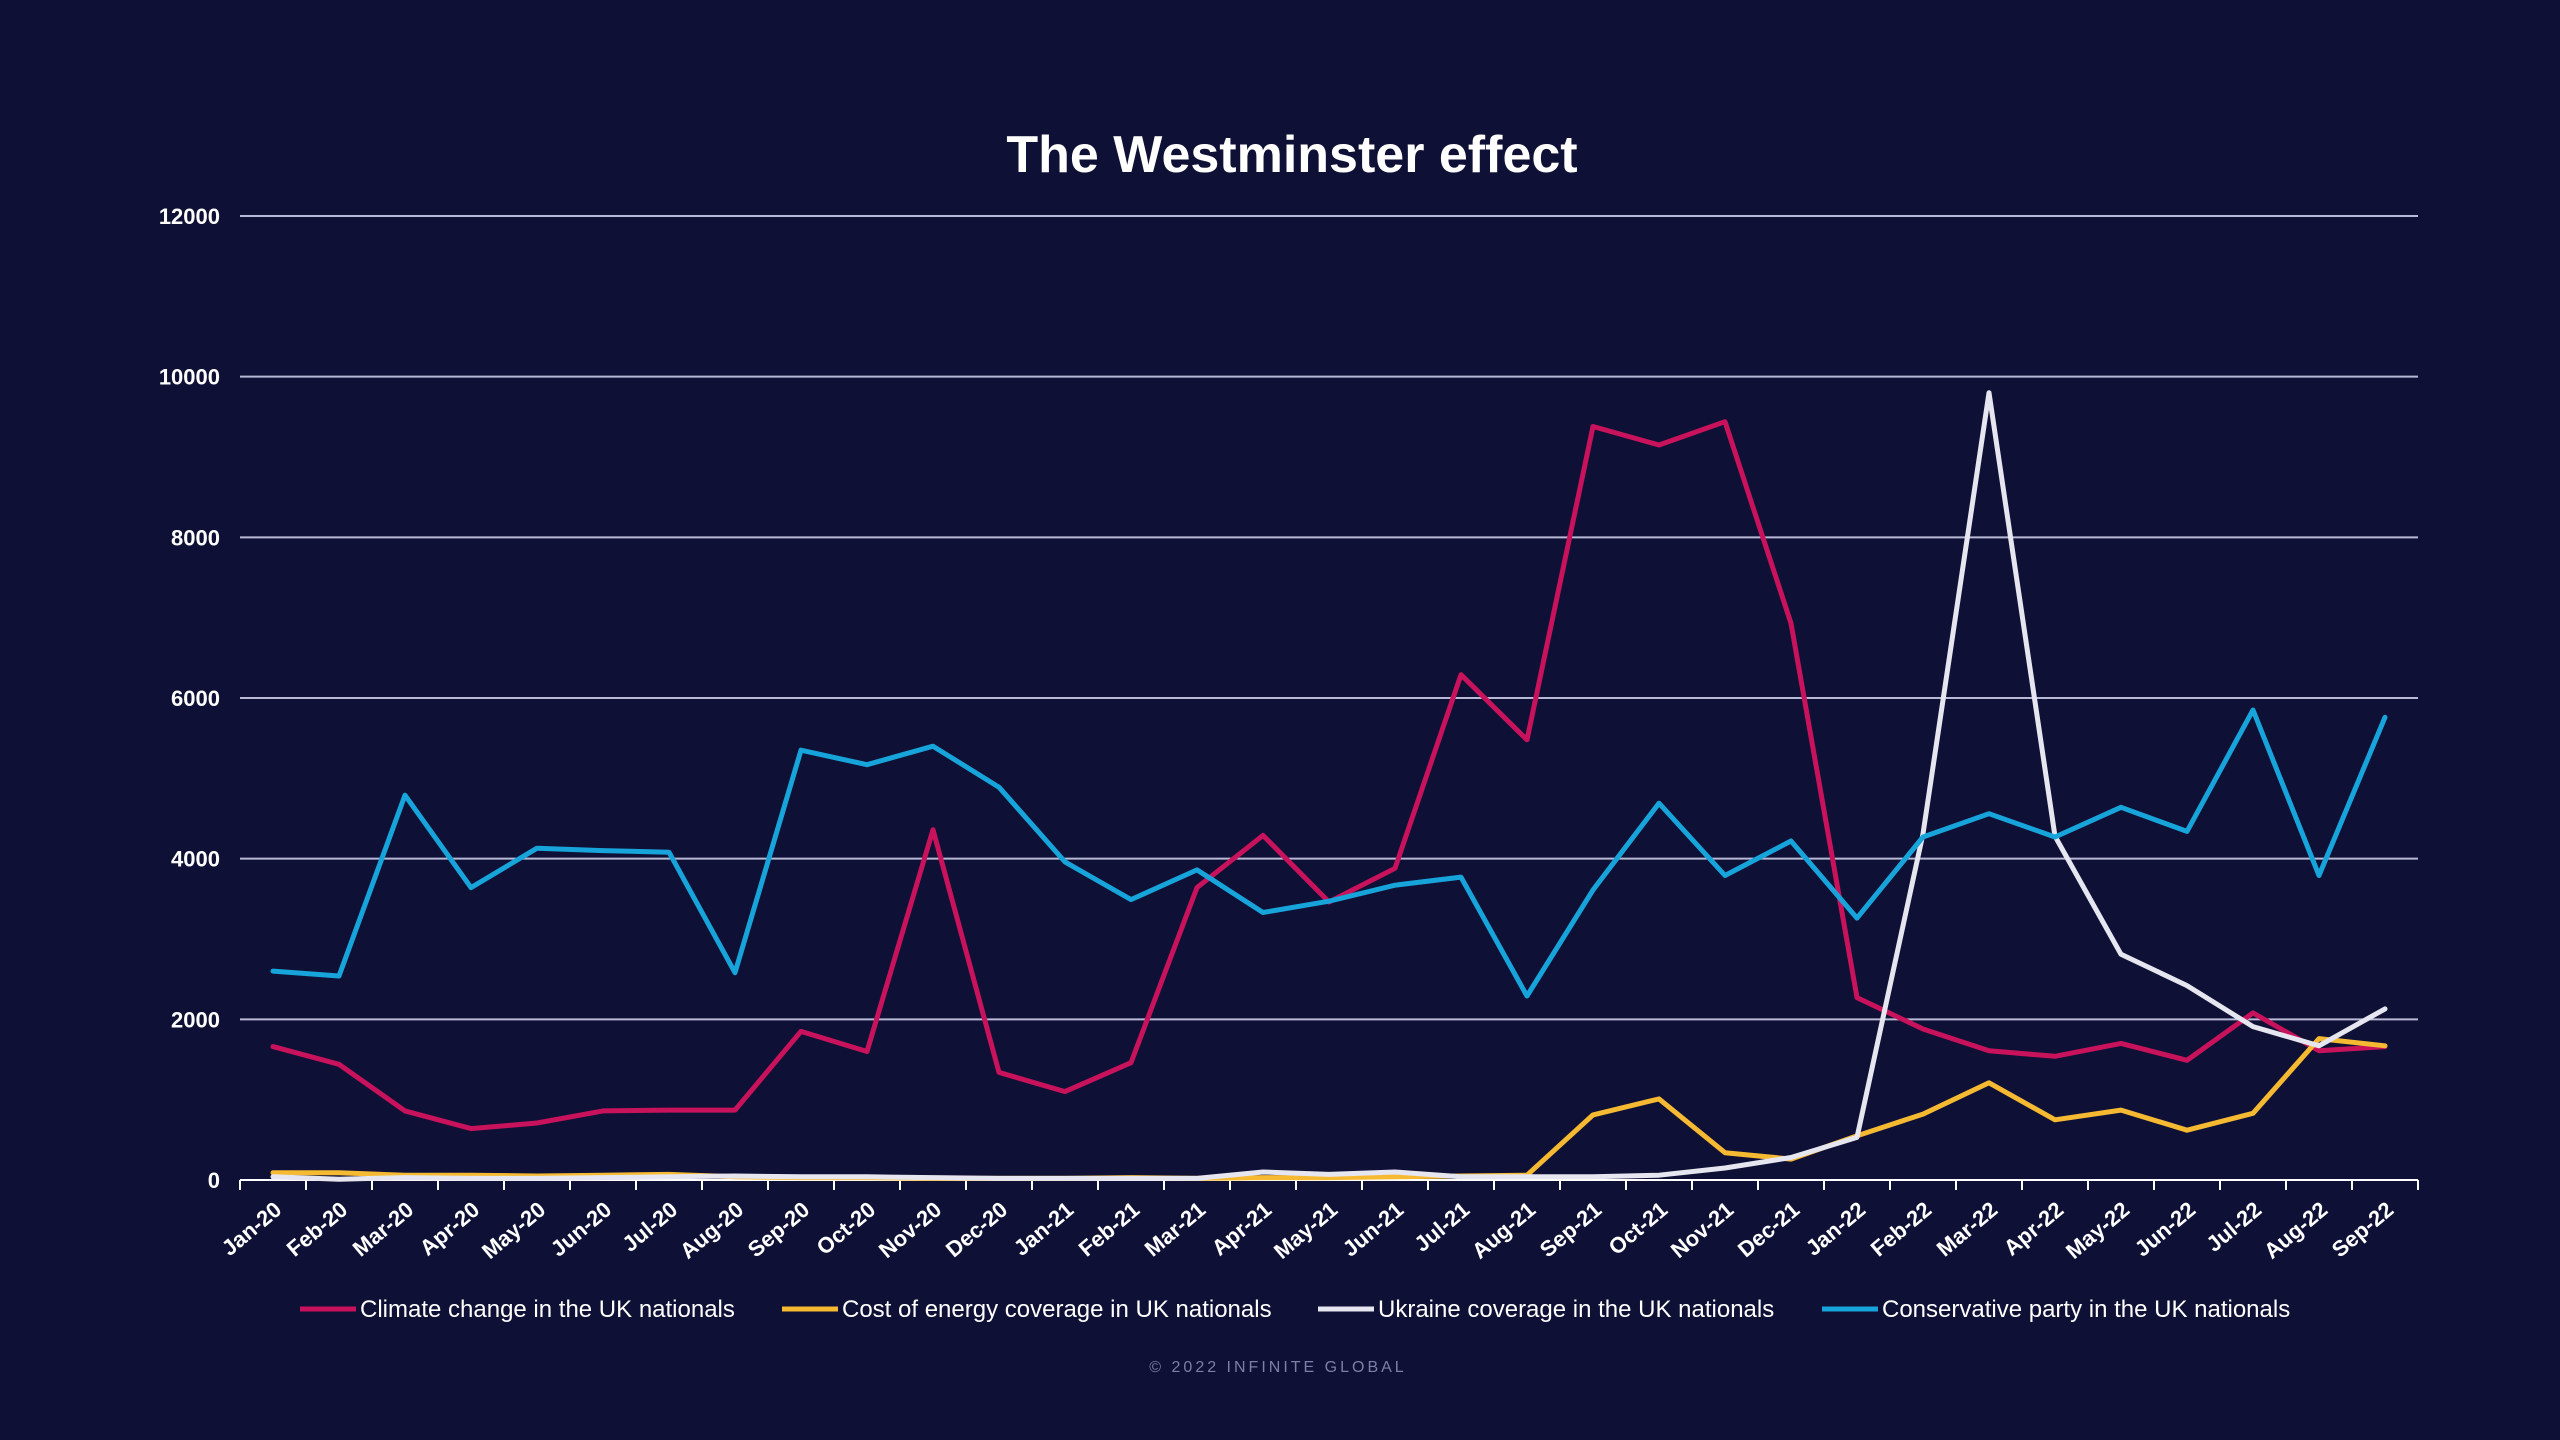  Describe the element at coordinates (195, 537) in the screenshot. I see `y-tick-label: 8000` at that location.